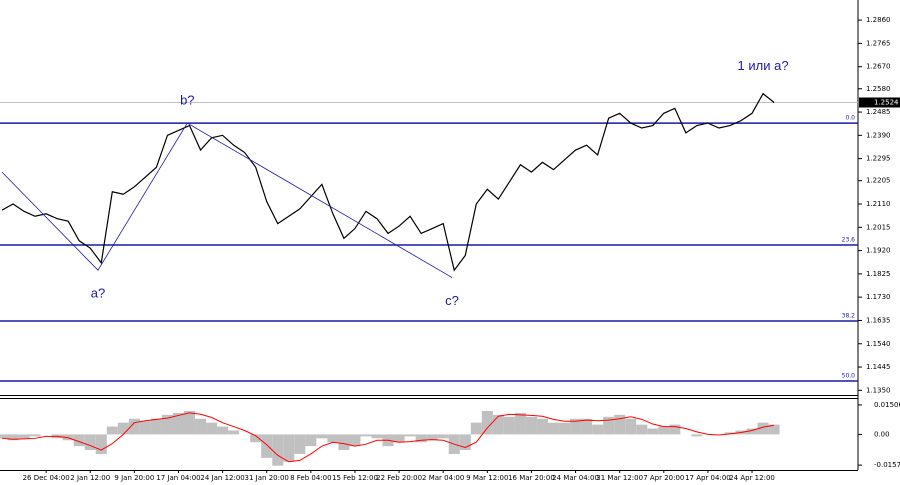 The height and width of the screenshot is (485, 900). I want to click on y-tick-label: 1.2580, so click(878, 89).